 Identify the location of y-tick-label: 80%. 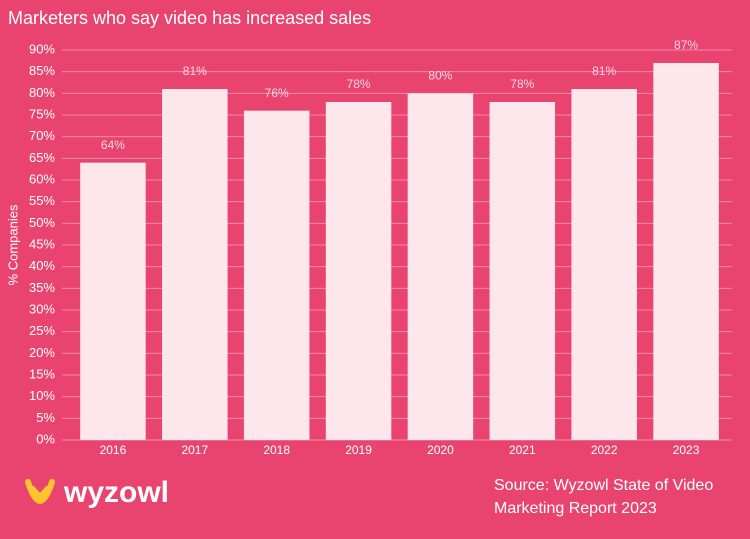
(42, 92).